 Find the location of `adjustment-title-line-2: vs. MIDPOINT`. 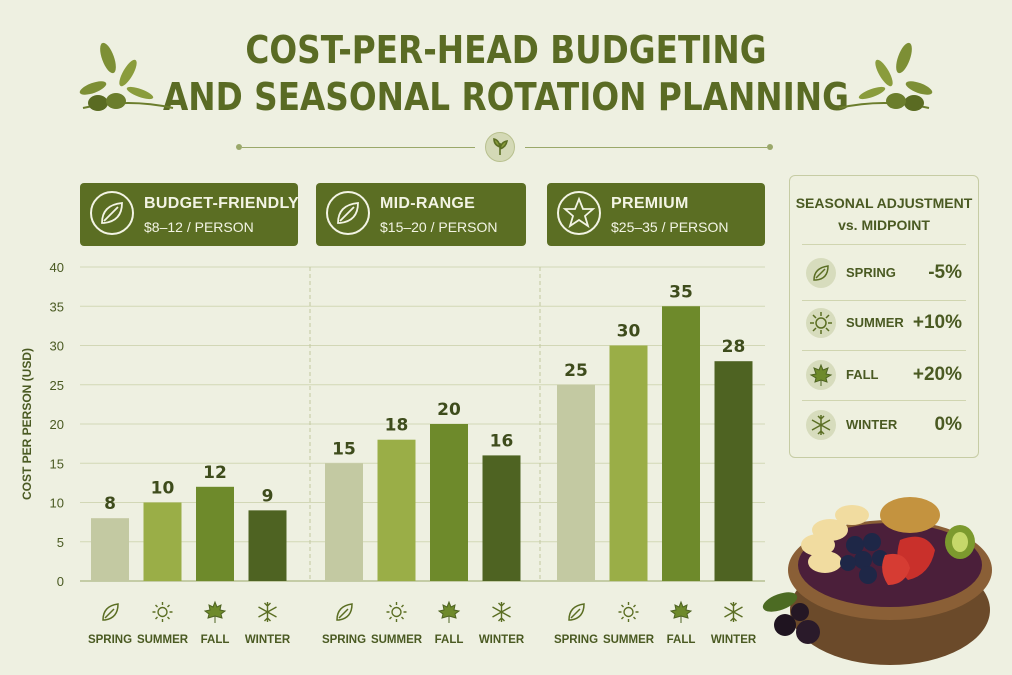

adjustment-title-line-2: vs. MIDPOINT is located at coordinates (884, 225).